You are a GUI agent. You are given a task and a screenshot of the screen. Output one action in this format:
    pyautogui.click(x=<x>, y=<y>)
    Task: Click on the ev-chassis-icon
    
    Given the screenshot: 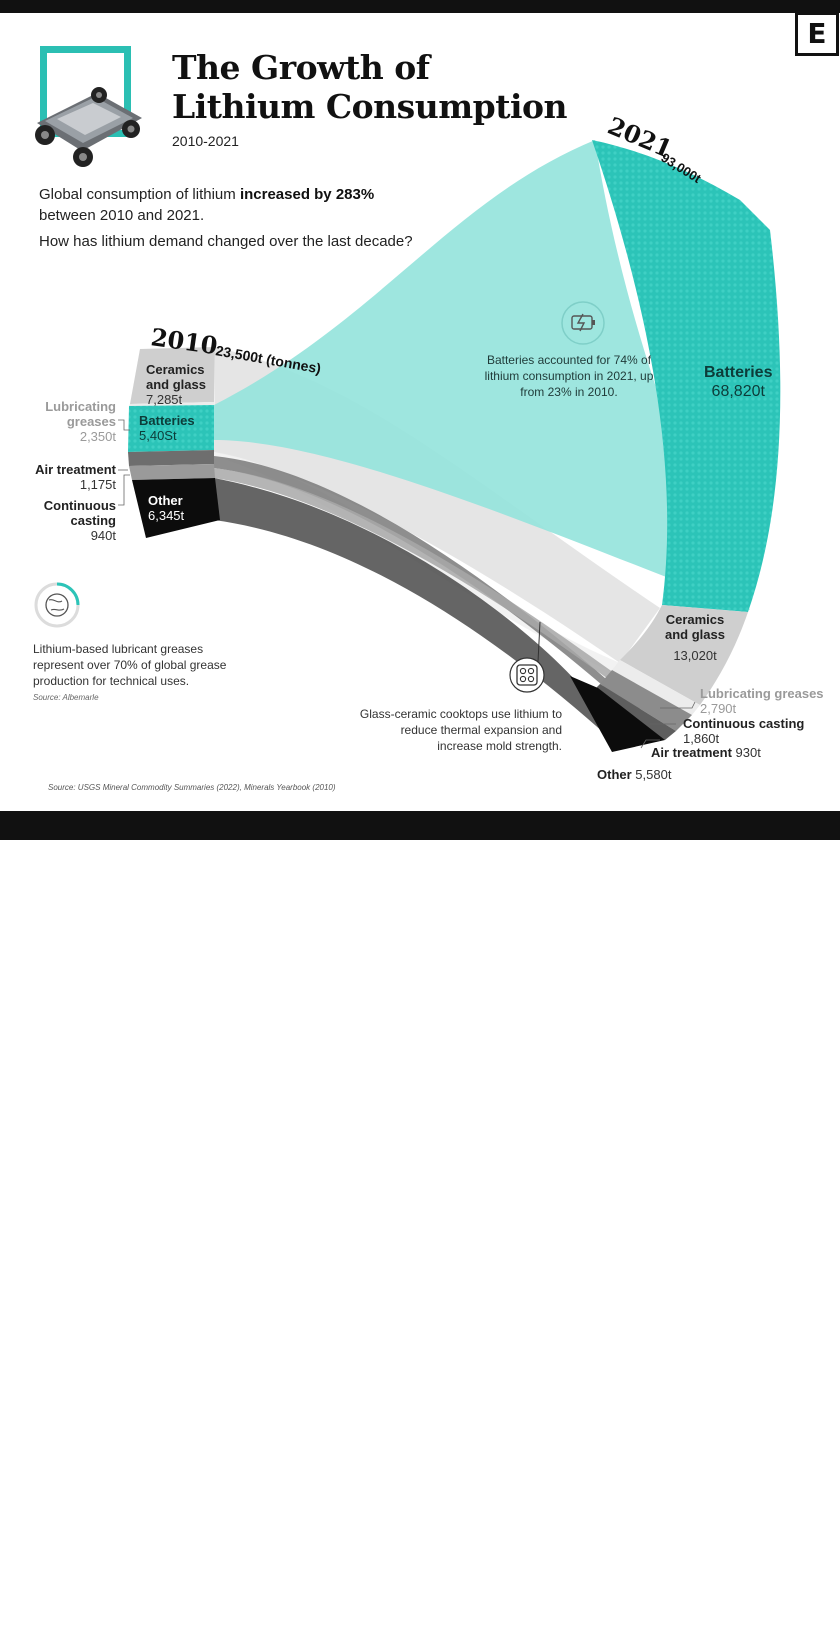 What is the action you would take?
    pyautogui.click(x=88, y=127)
    